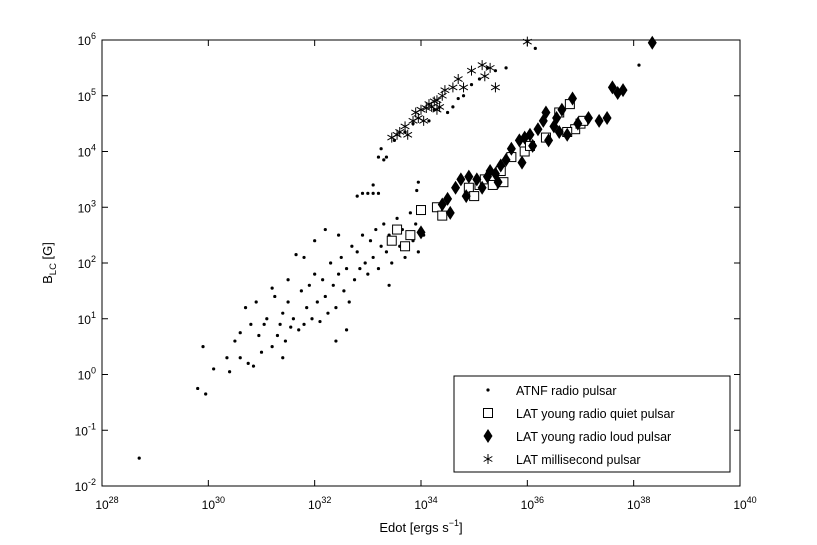 The width and height of the screenshot is (817, 545). Describe the element at coordinates (85, 429) in the screenshot. I see `y-tick-label: 10⁻¹` at that location.